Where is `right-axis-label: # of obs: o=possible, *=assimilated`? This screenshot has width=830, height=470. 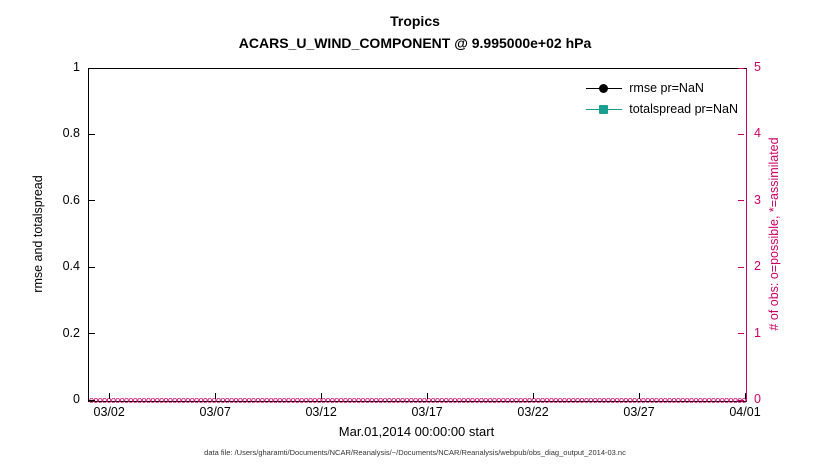 right-axis-label: # of obs: o=possible, *=assimilated is located at coordinates (774, 234).